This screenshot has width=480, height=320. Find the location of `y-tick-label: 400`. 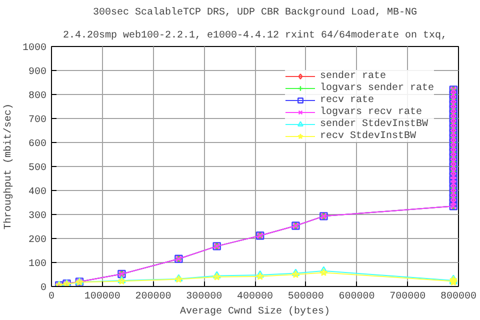

y-tick-label: 400 is located at coordinates (37, 192).